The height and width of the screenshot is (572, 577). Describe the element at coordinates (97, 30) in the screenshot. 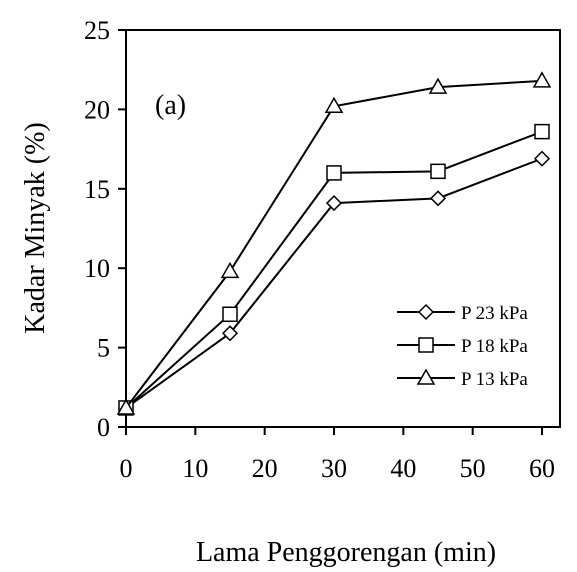

I see `y-tick-label: 25` at that location.